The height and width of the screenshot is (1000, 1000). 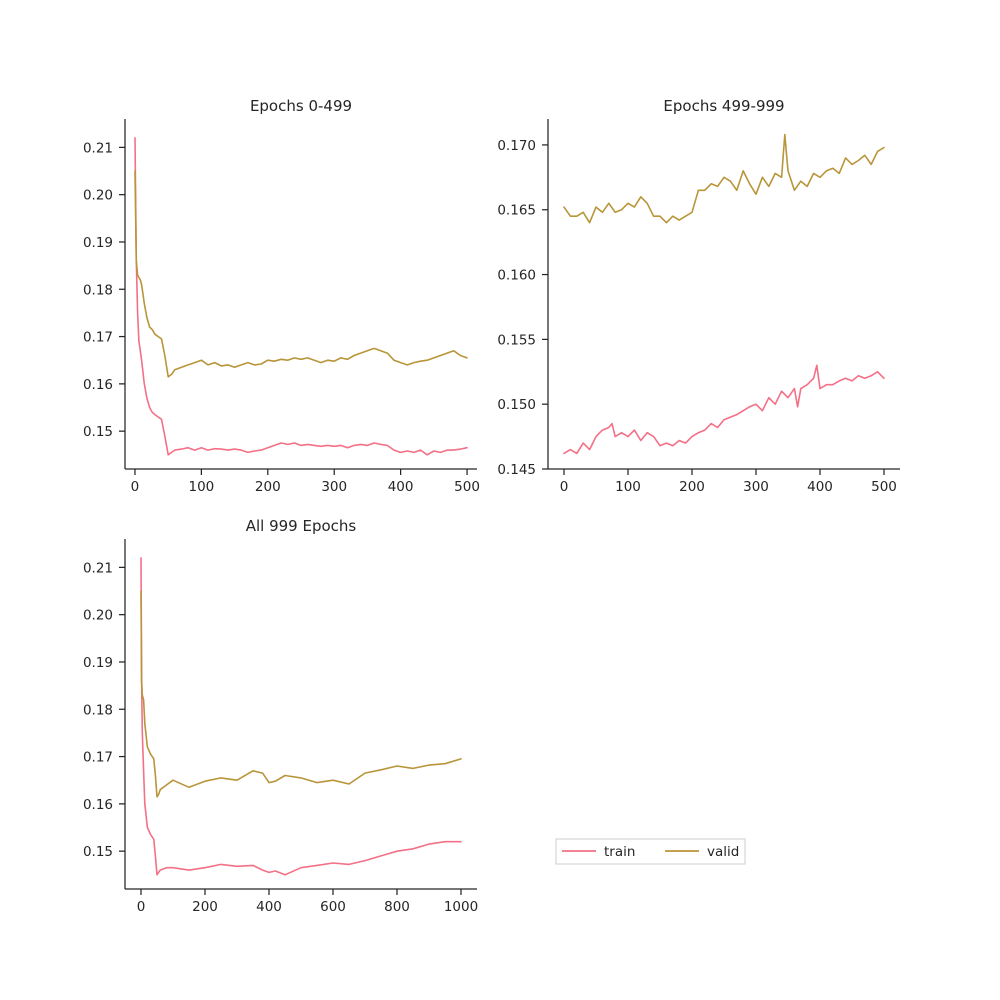 I want to click on y-tick-label: 0.170, so click(x=516, y=146).